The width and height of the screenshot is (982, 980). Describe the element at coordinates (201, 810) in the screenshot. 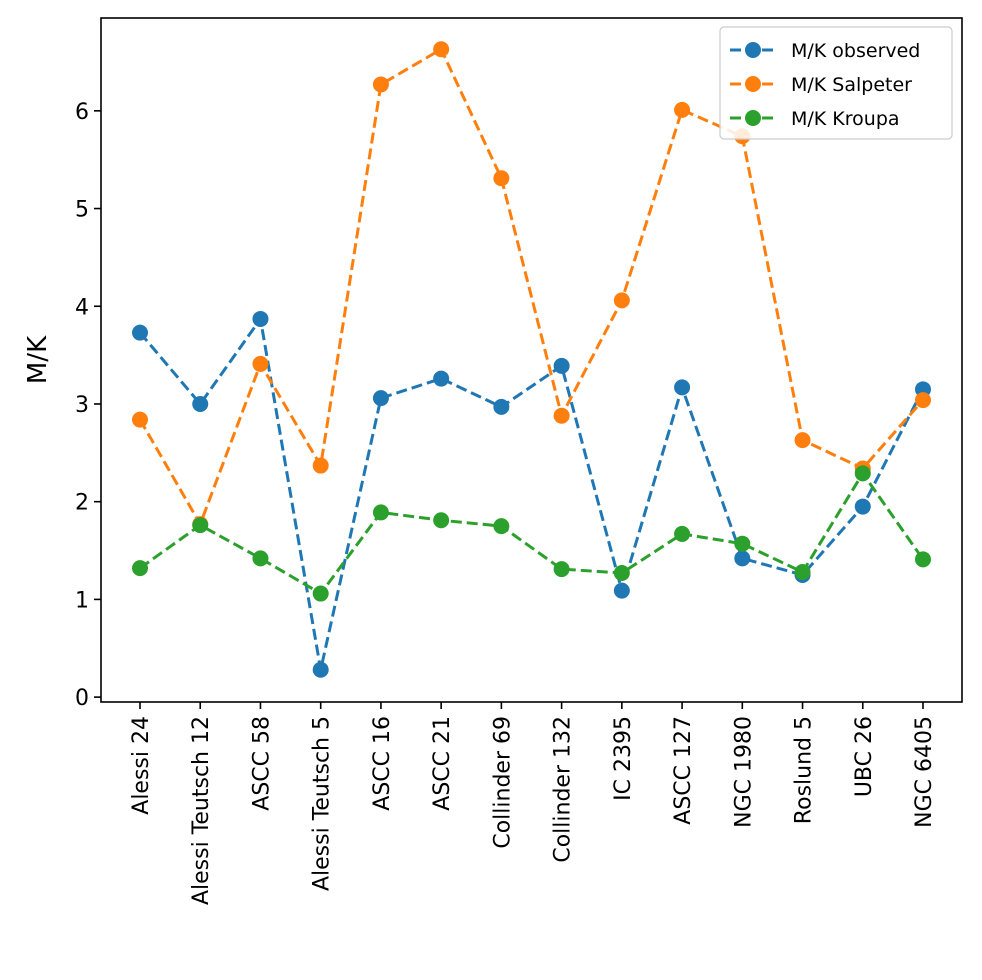

I see `x-tick-label: Alessi Teutsch 12` at that location.